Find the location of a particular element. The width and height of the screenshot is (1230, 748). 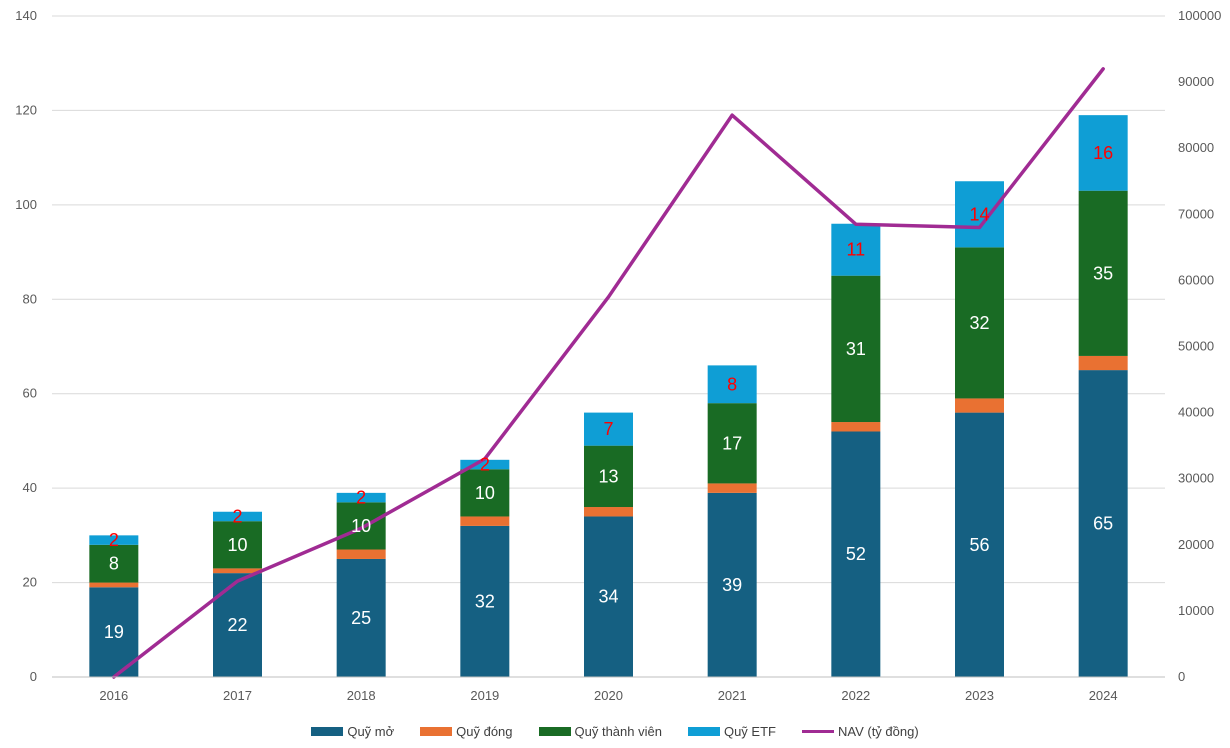

data-label: 7 is located at coordinates (608, 429).